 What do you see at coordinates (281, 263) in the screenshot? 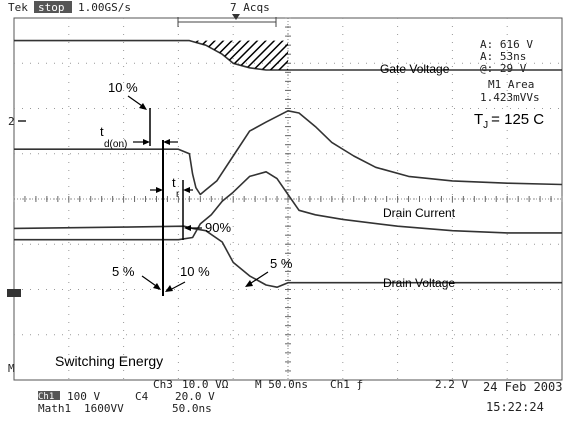
I see `drain-voltage-5pct-right-label: 5 %` at bounding box center [281, 263].